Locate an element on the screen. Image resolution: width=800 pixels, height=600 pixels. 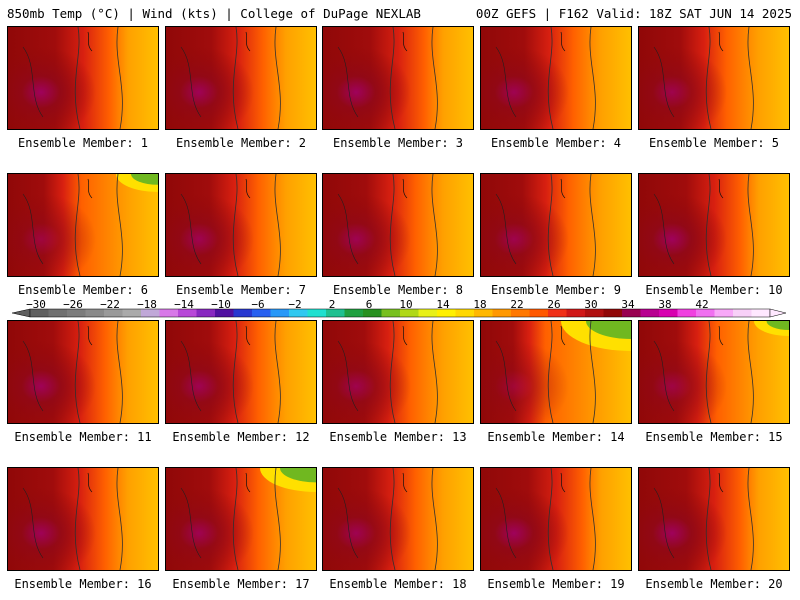
colorbar-tick-label: 10 is located at coordinates (406, 304).